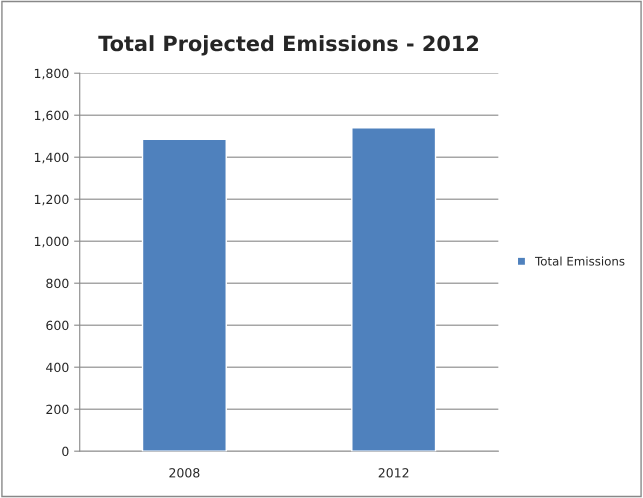 The width and height of the screenshot is (643, 498). What do you see at coordinates (51, 116) in the screenshot?
I see `y-tick-label: 1,600` at bounding box center [51, 116].